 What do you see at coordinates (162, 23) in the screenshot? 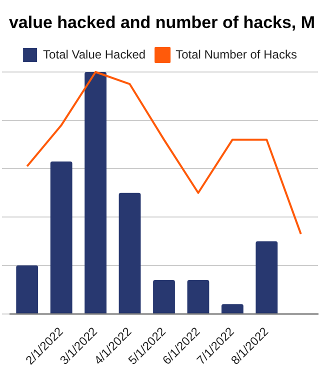
I see `chart-title: value hacked and number of hacks, M` at bounding box center [162, 23].